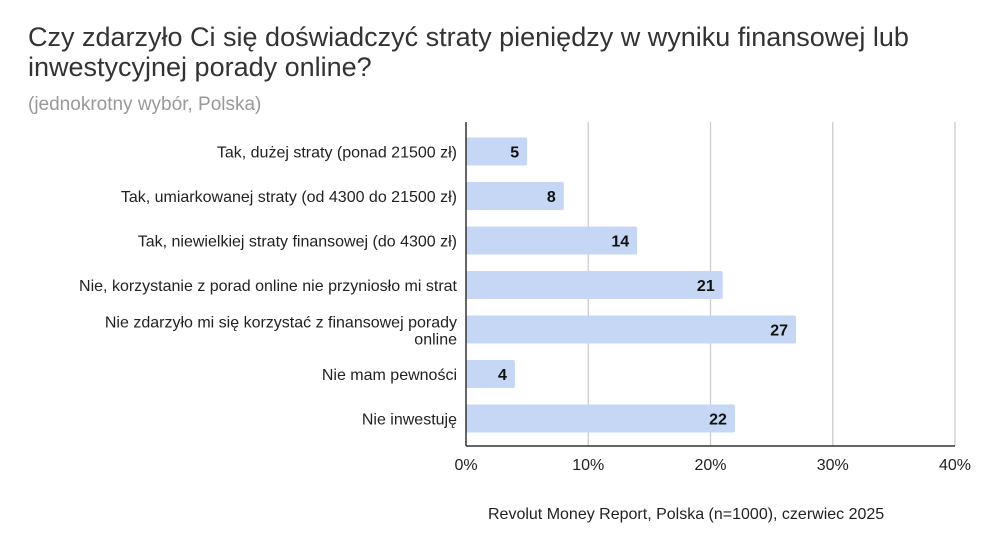 The image size is (982, 554). Describe the element at coordinates (514, 153) in the screenshot. I see `data-label: 5` at that location.